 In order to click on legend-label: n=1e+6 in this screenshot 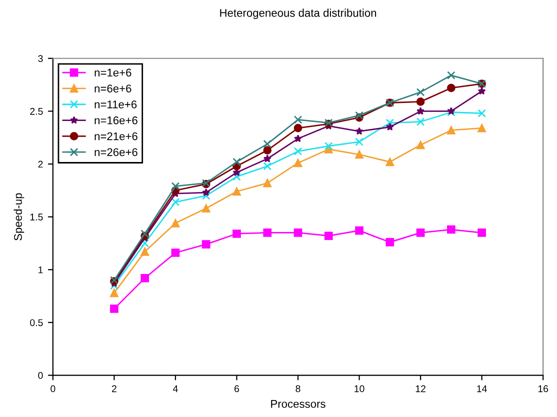, I will do `click(113, 72)`.